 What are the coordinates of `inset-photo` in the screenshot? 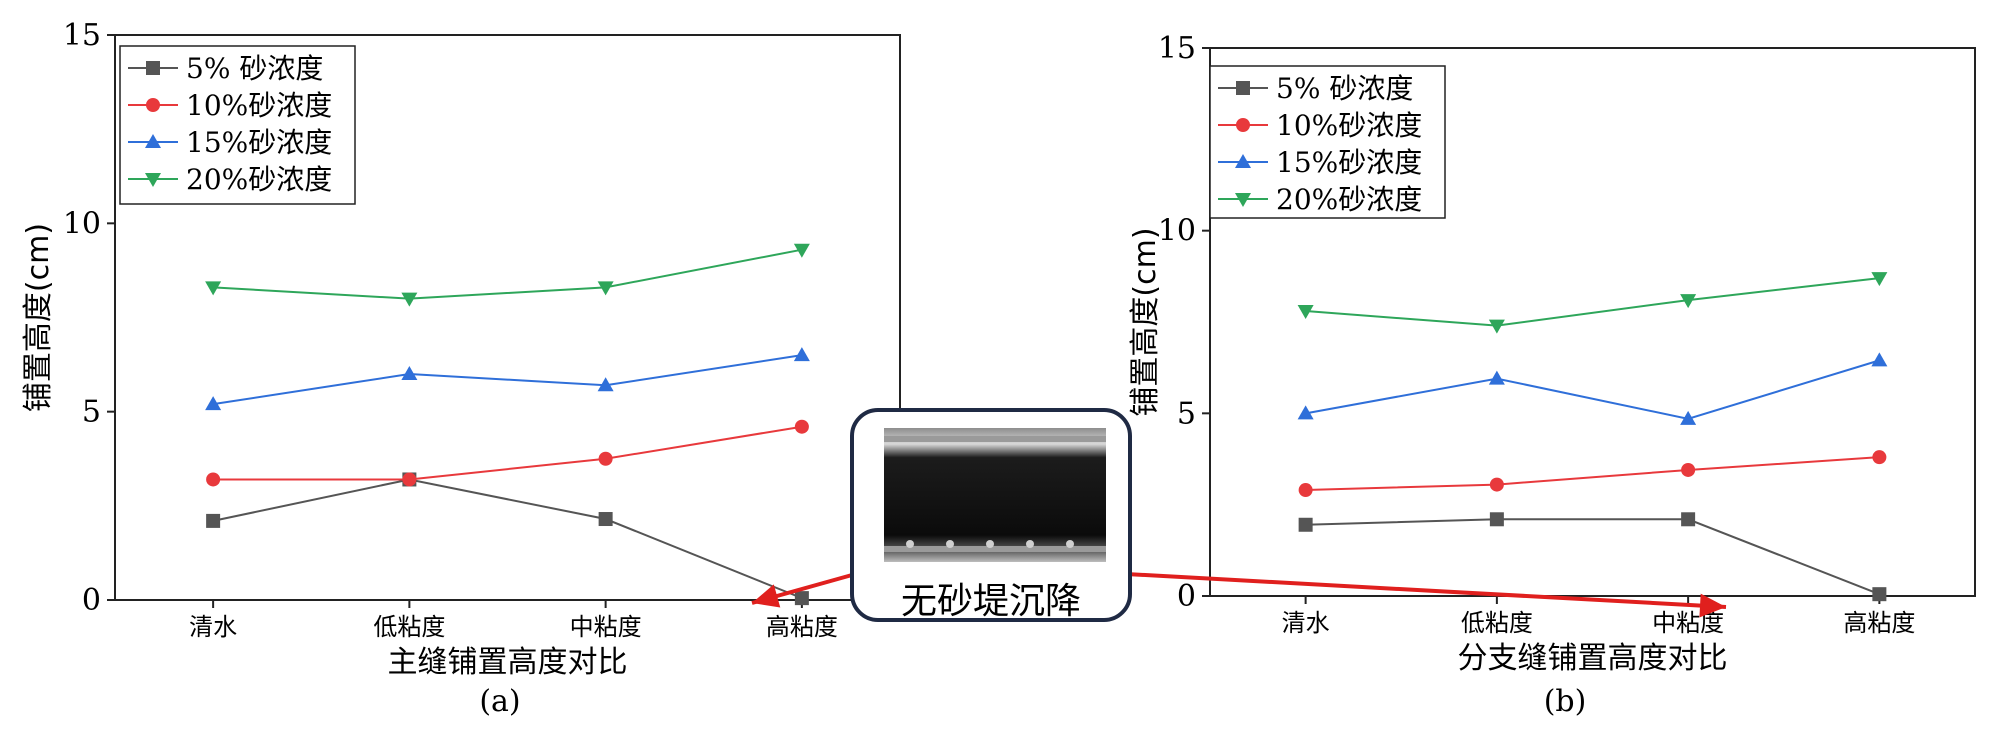 It's located at (995, 495).